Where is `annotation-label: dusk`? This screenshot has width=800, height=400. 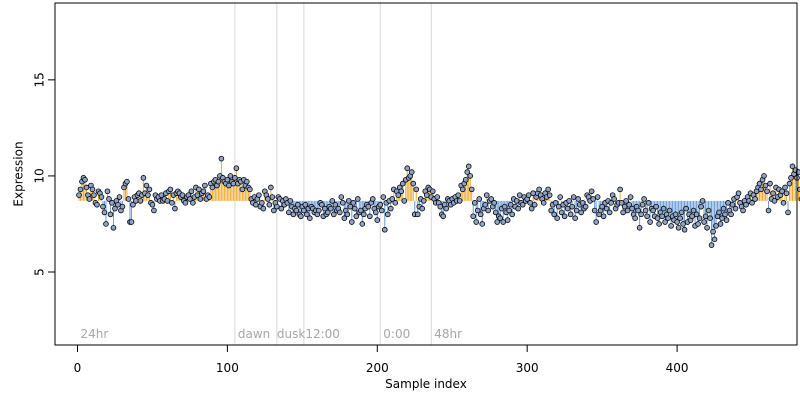 annotation-label: dusk is located at coordinates (291, 334).